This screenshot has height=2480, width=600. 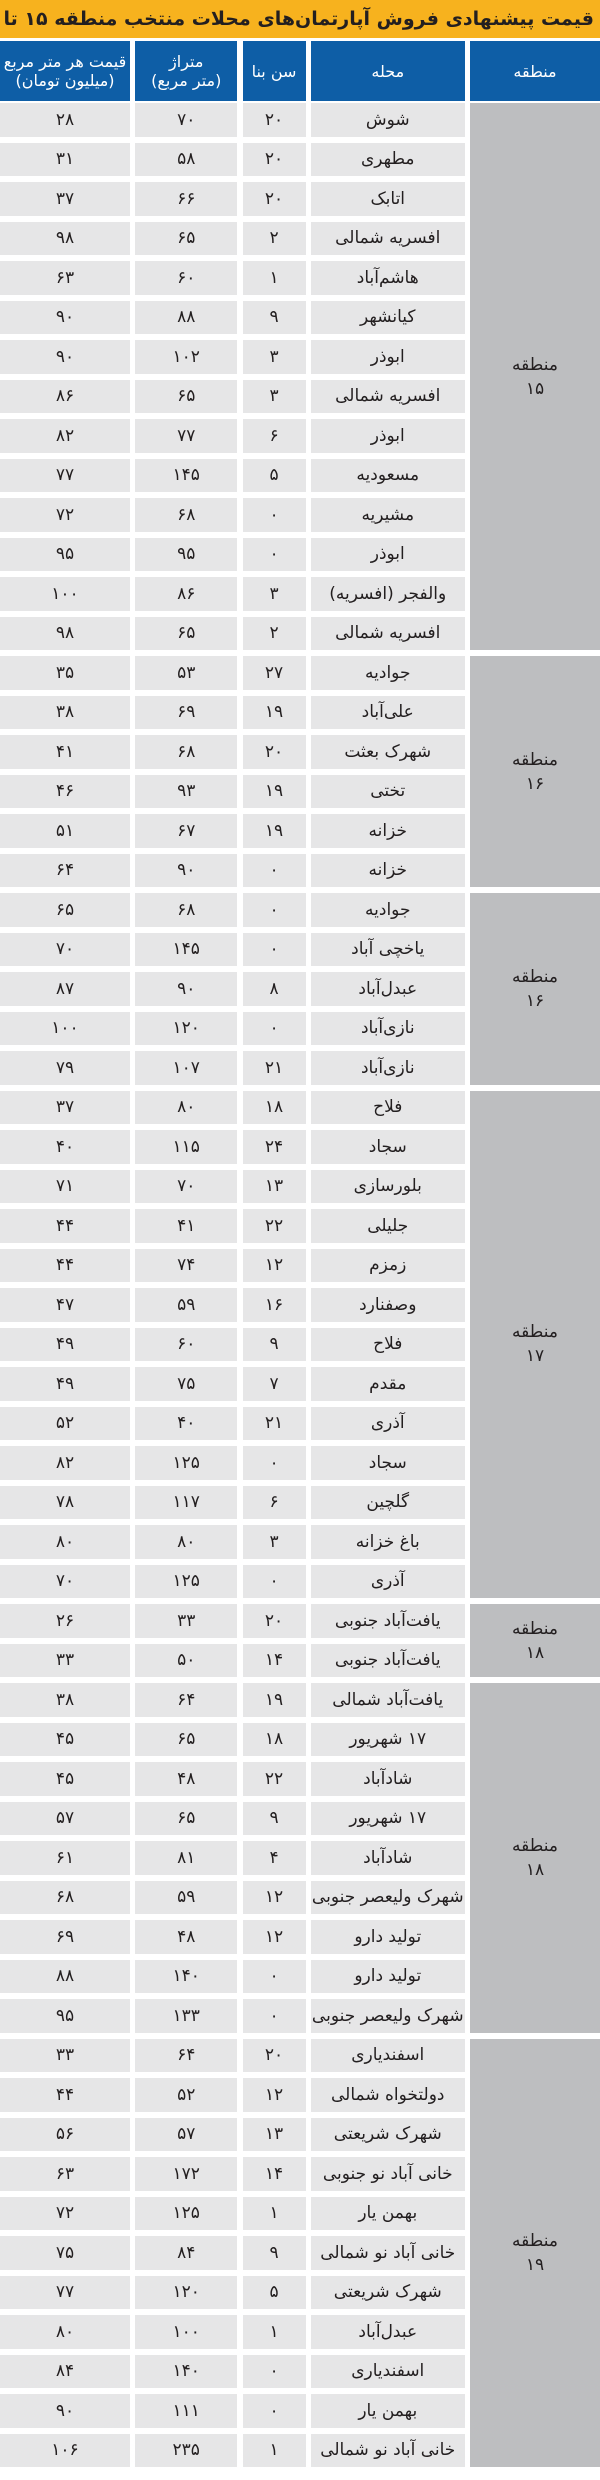 What do you see at coordinates (186, 71) in the screenshot?
I see `header-area: متراژ (متر مربع)` at bounding box center [186, 71].